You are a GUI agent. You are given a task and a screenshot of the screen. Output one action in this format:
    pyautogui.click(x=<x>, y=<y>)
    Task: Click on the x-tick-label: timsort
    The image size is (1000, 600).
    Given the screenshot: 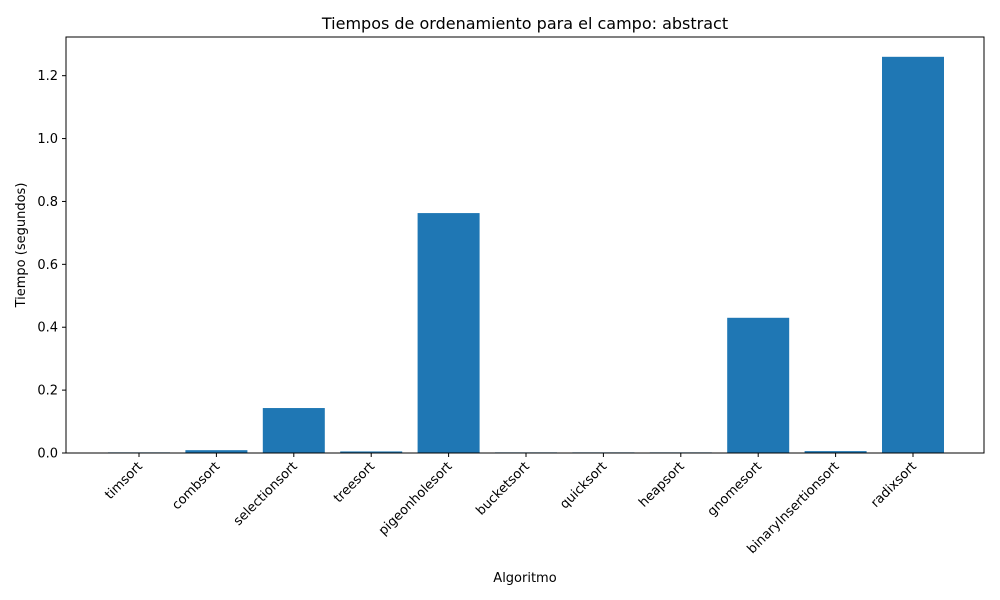 What is the action you would take?
    pyautogui.click(x=124, y=481)
    